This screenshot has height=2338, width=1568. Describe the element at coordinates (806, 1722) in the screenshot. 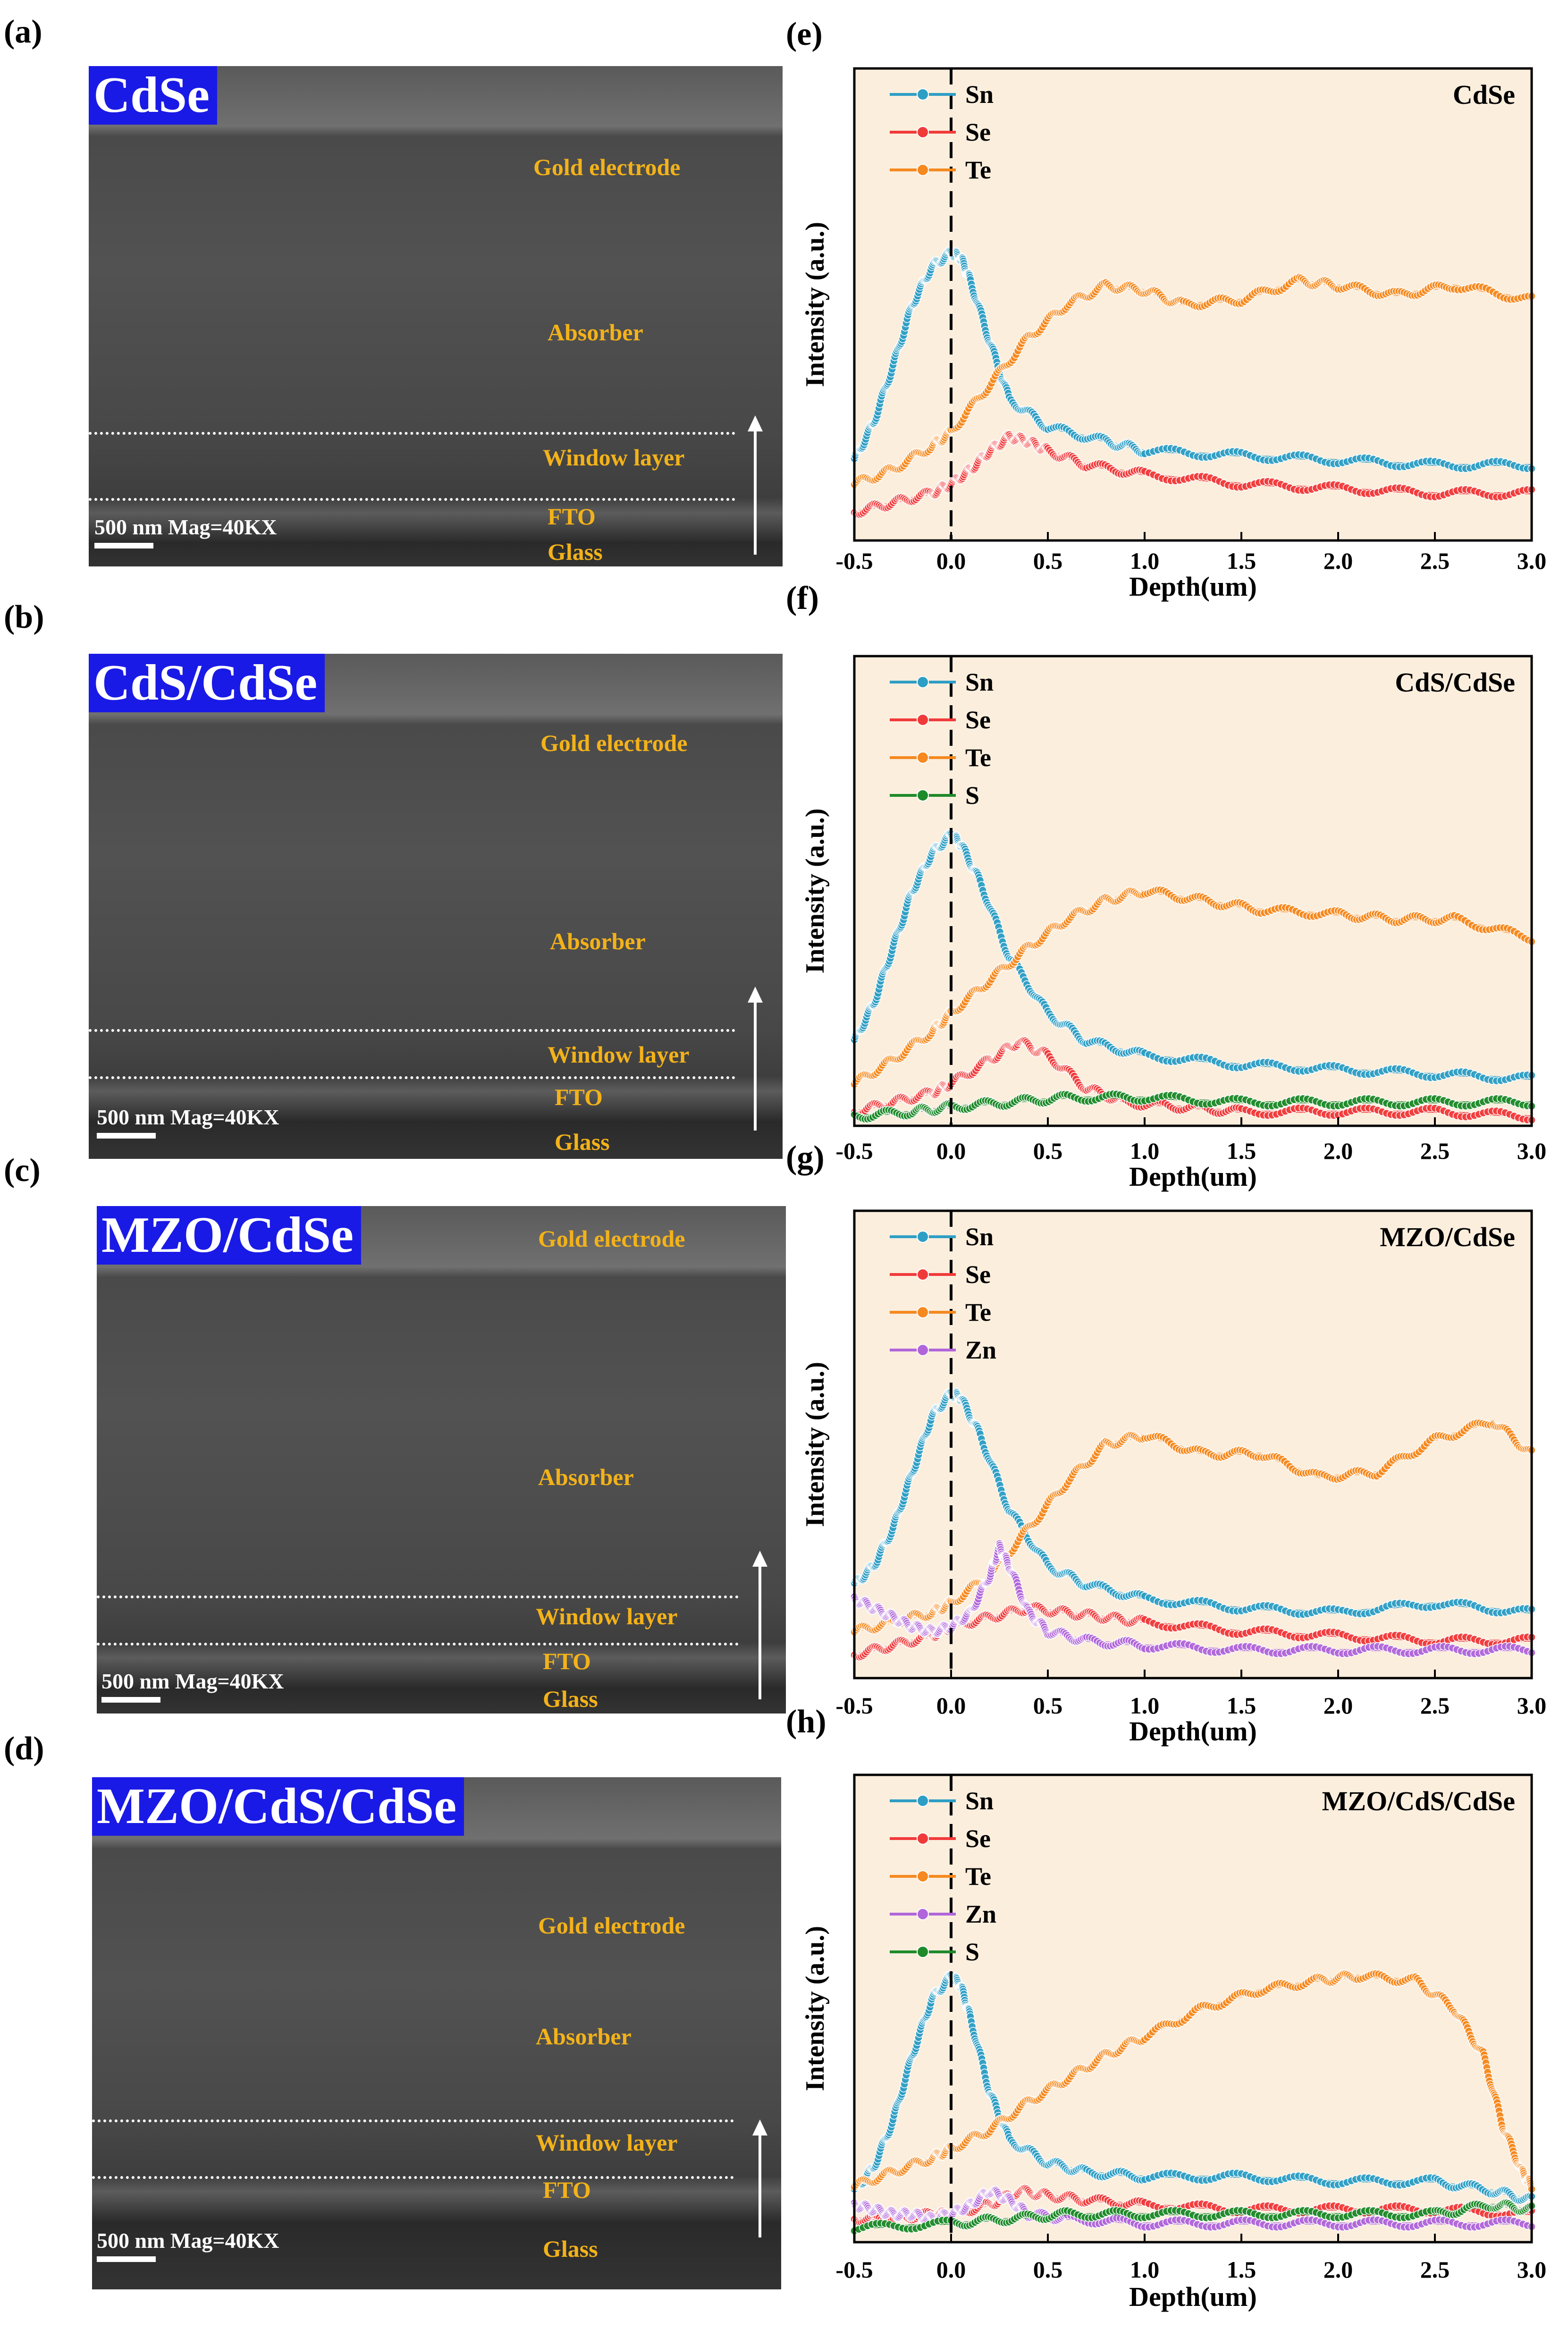

I see `panel-letter: (h)` at that location.